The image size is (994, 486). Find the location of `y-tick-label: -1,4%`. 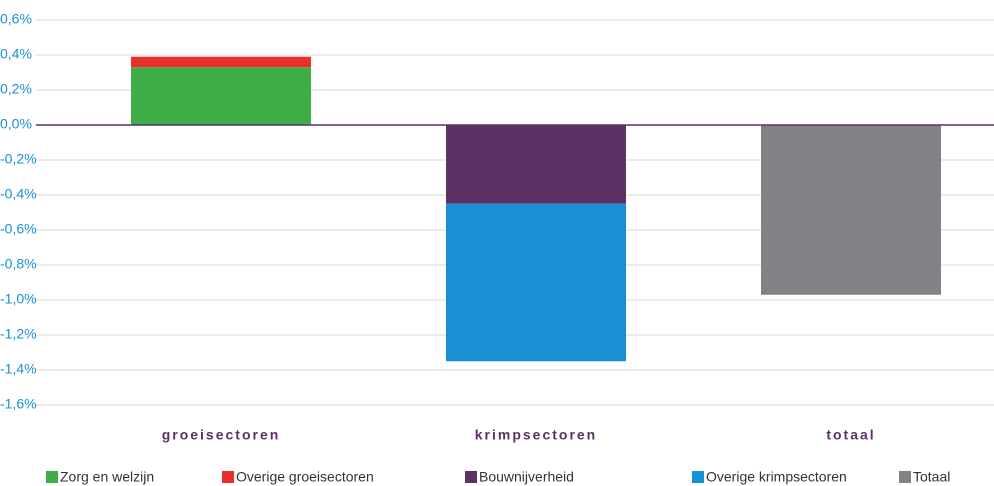

y-tick-label: -1,4% is located at coordinates (18, 369).